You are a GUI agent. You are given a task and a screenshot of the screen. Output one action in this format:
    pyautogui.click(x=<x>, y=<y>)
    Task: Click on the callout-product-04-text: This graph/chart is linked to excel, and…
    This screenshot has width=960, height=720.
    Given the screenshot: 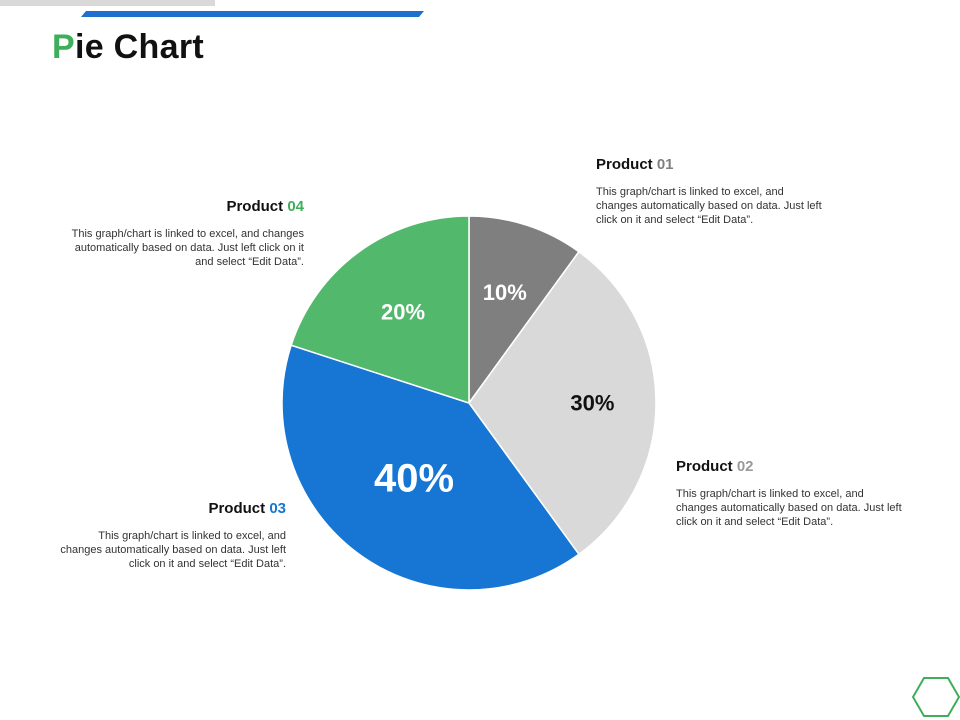 What is the action you would take?
    pyautogui.click(x=187, y=248)
    